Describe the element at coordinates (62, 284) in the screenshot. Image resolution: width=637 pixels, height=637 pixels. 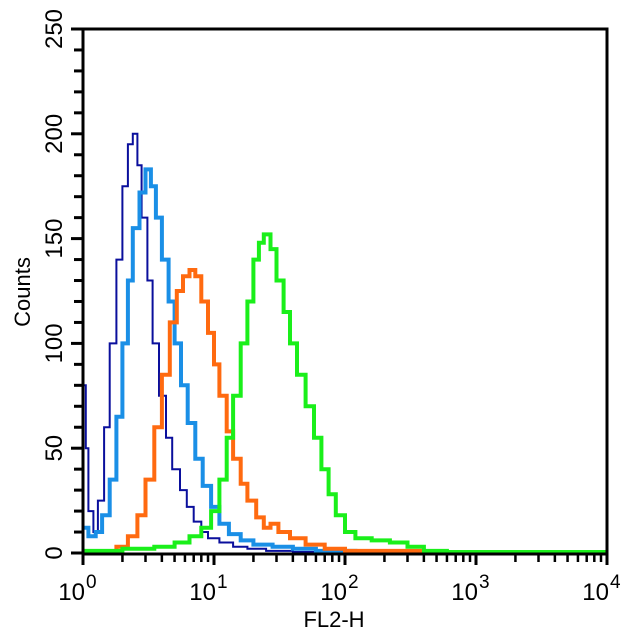
I see `y-axis: 0 50 100 150 200 250` at that location.